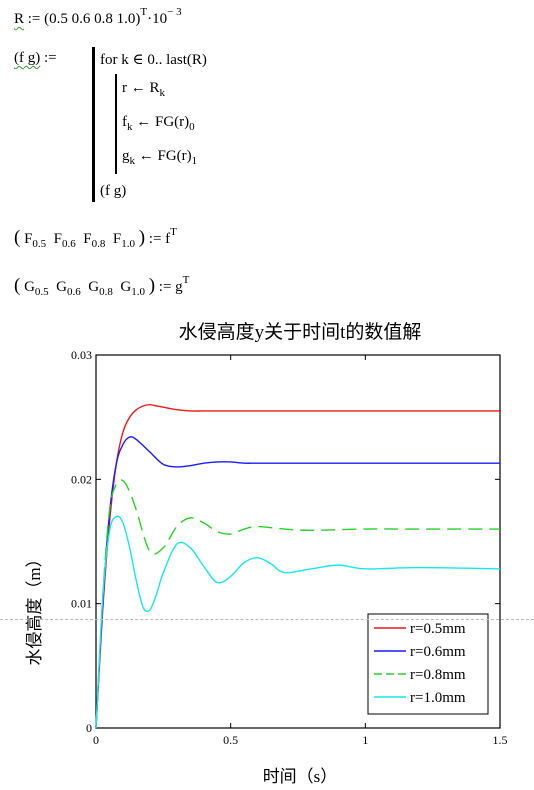  Describe the element at coordinates (128, 244) in the screenshot. I see `F-sub-3: 1.0` at that location.